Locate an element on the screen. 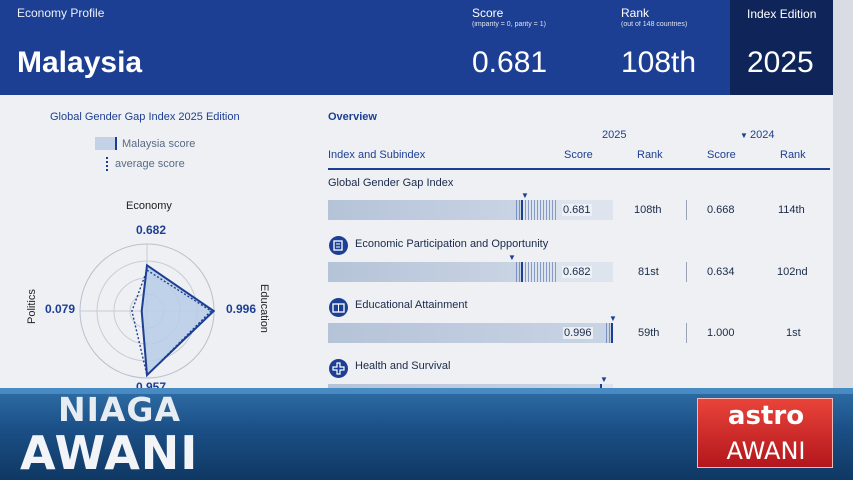  legend-average-label: average score is located at coordinates (150, 164).